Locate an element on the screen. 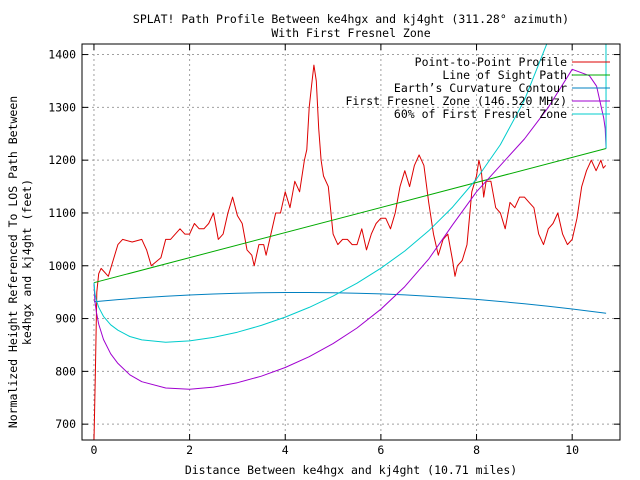 Image resolution: width=640 pixels, height=480 pixels. y-tick-label: 900 is located at coordinates (65, 319).